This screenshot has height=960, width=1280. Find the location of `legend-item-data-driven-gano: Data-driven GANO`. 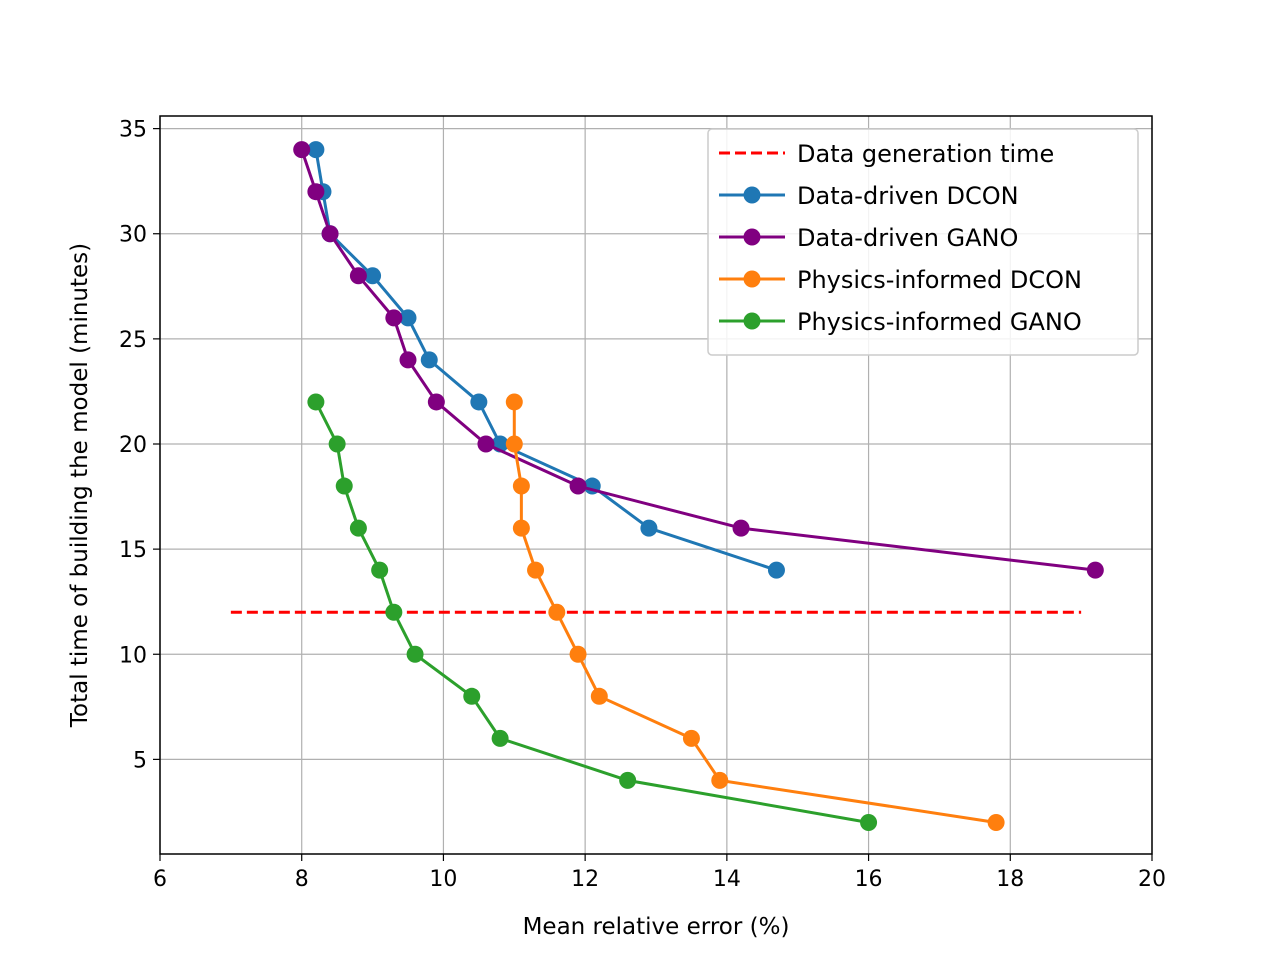

legend-item-data-driven-gano: Data-driven GANO is located at coordinates (868, 238).